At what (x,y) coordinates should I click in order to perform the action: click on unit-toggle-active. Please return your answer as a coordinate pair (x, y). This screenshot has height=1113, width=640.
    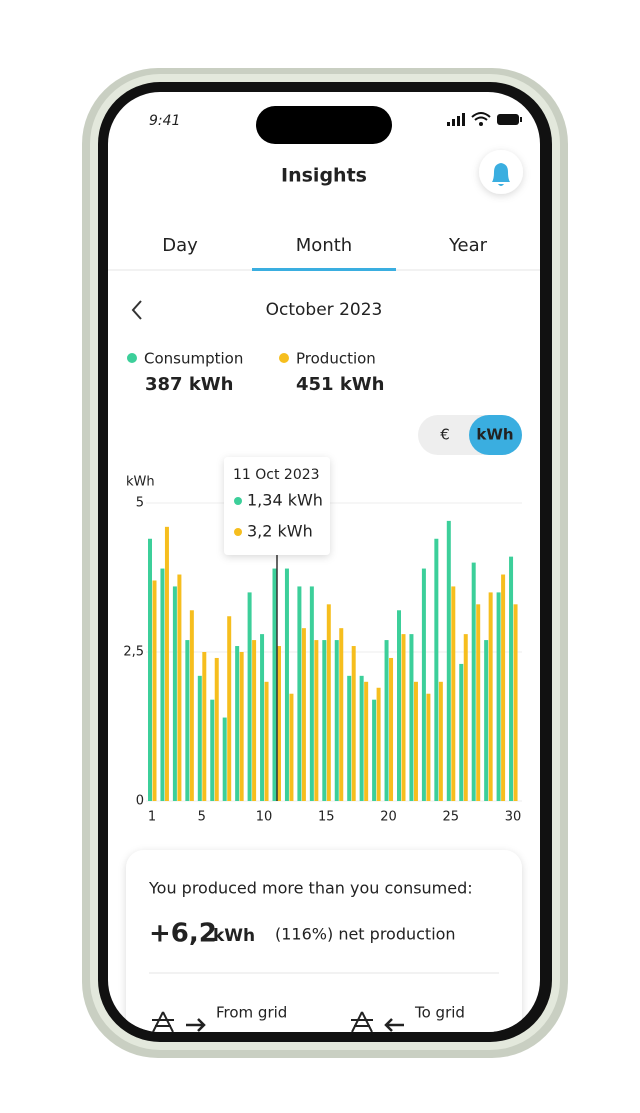
    Looking at the image, I should click on (495, 435).